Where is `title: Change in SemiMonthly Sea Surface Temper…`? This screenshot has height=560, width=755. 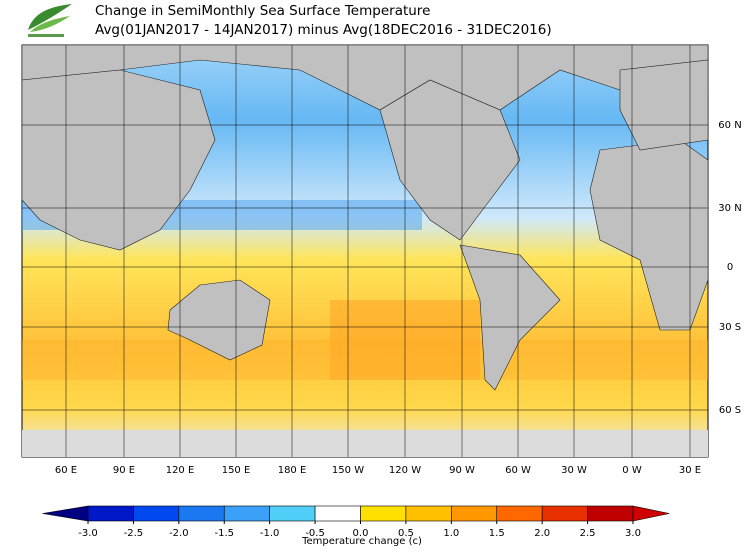 title: Change in SemiMonthly Sea Surface Temper… is located at coordinates (262, 11).